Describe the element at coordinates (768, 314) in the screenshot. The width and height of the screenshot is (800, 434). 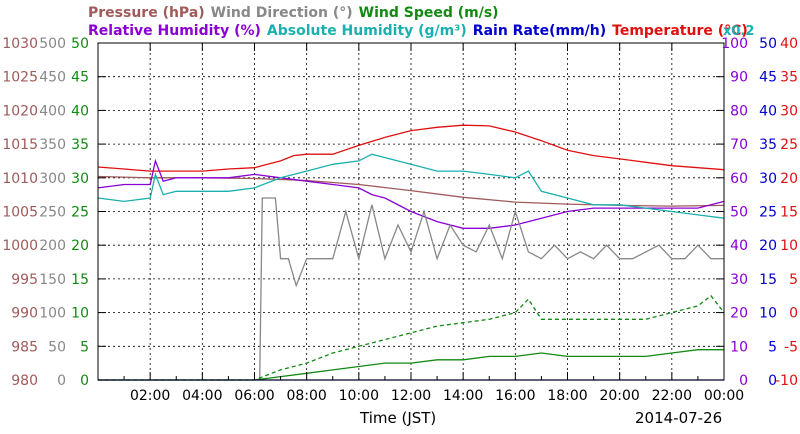
I see `y-tick-label-rain_rate: 10` at that location.